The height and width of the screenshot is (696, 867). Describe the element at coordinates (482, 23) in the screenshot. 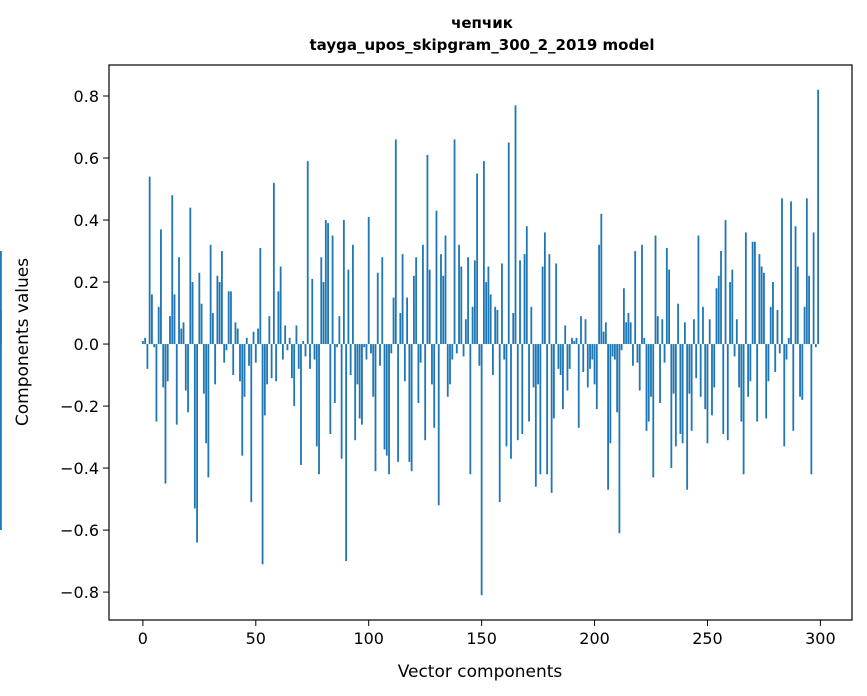

I see `chart-title: чепчик` at that location.